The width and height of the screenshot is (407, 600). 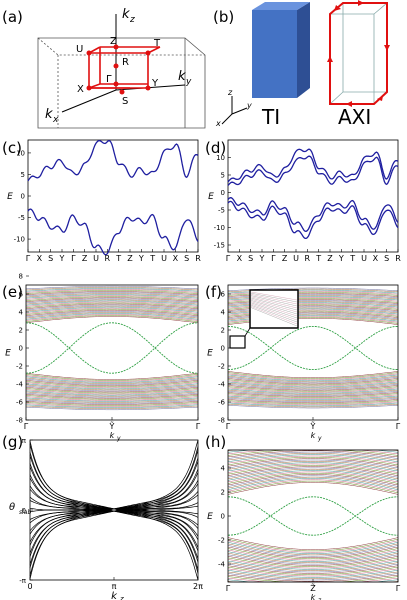 What do you see at coordinates (304, 524) in the screenshot?
I see `chart-h: 4 2 0 -2 -4 Γ Z̃ Γ Ekz` at bounding box center [304, 524].